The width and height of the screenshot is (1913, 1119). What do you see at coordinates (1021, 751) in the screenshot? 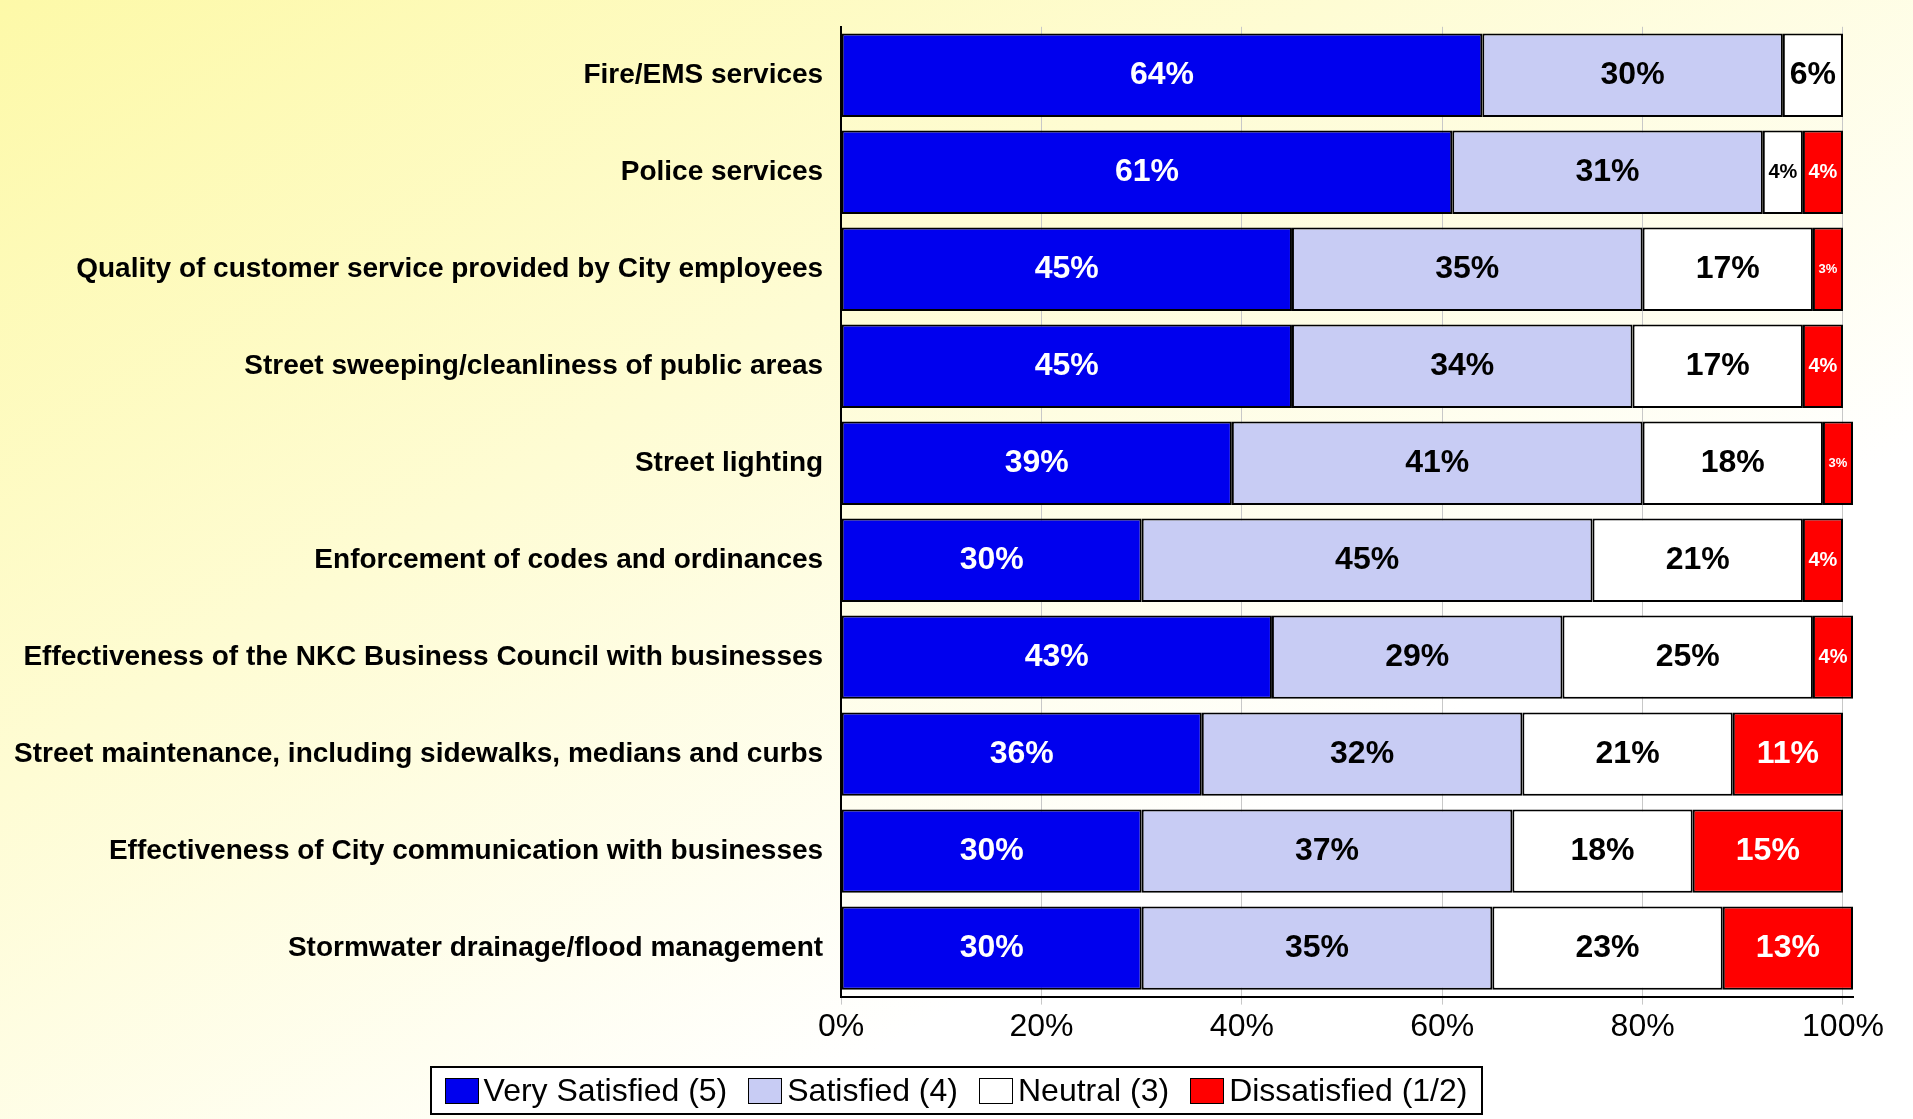
I see `data-label: 36%` at bounding box center [1021, 751].